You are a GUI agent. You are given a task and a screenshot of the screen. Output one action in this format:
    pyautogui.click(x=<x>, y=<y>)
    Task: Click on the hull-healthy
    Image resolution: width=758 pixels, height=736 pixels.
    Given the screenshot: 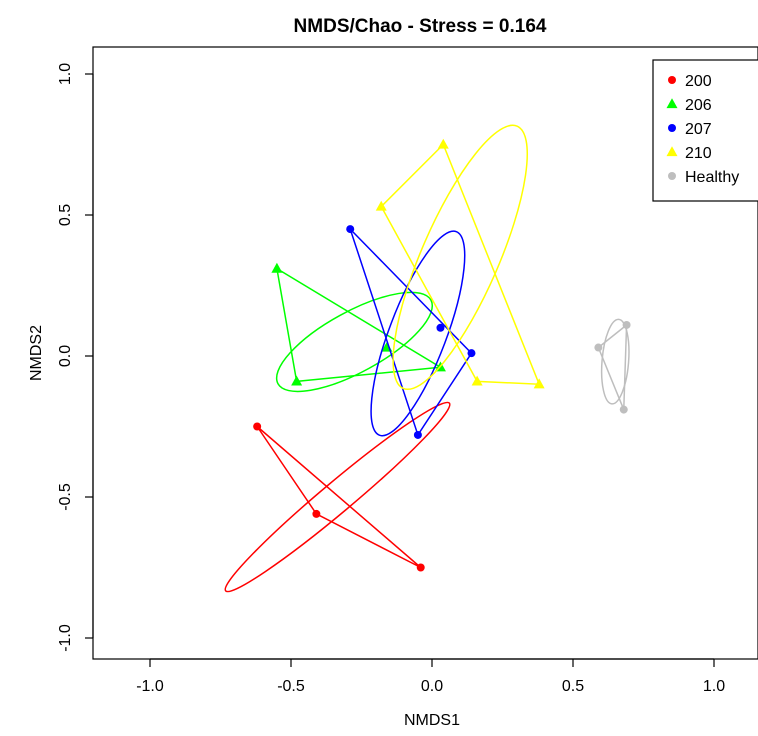 What is the action you would take?
    pyautogui.click(x=612, y=366)
    